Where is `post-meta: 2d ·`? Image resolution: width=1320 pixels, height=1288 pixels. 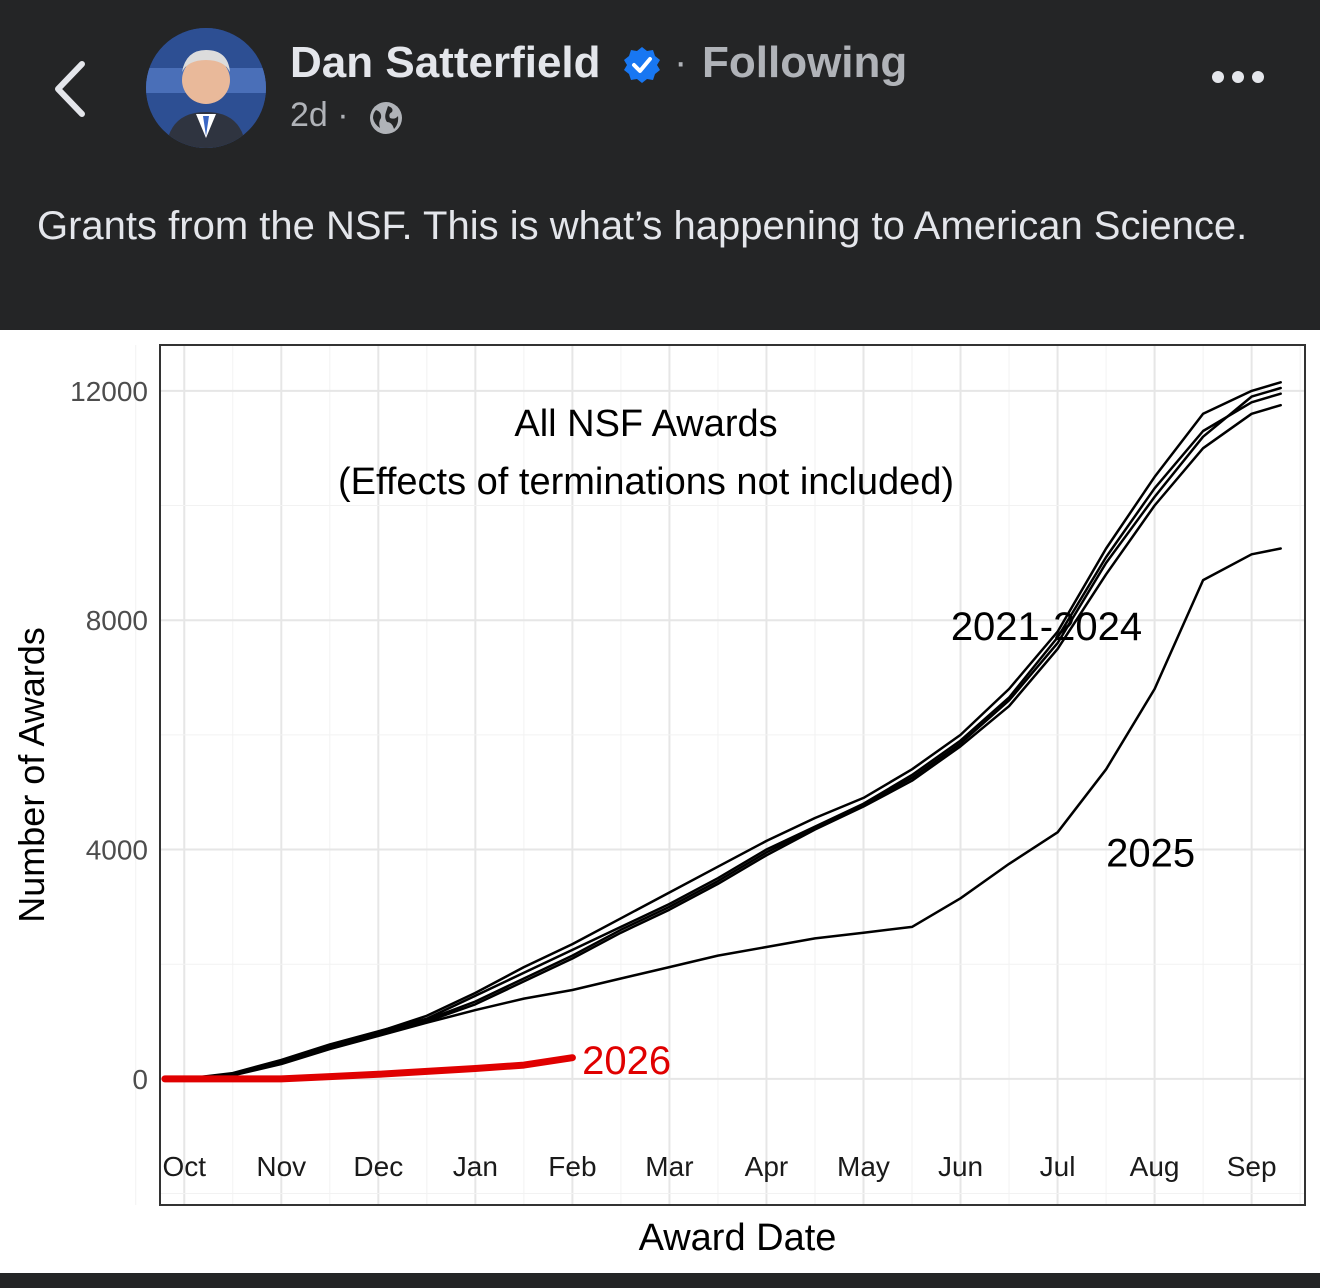 post-meta: 2d · is located at coordinates (319, 115).